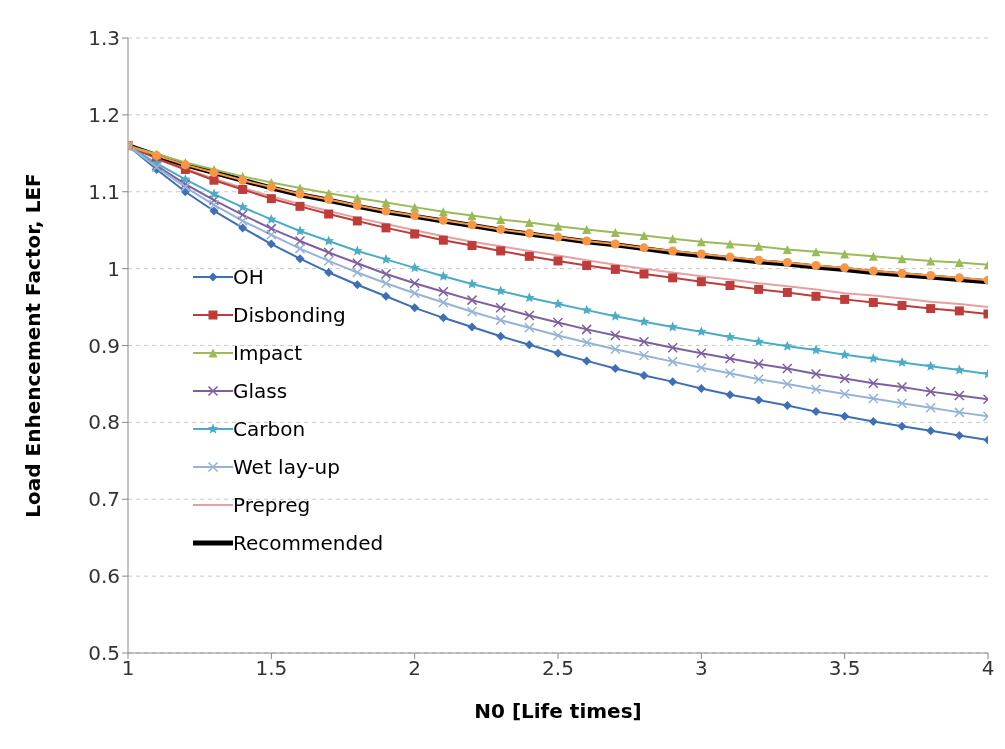  I want to click on legend-label: OH, so click(248, 277).